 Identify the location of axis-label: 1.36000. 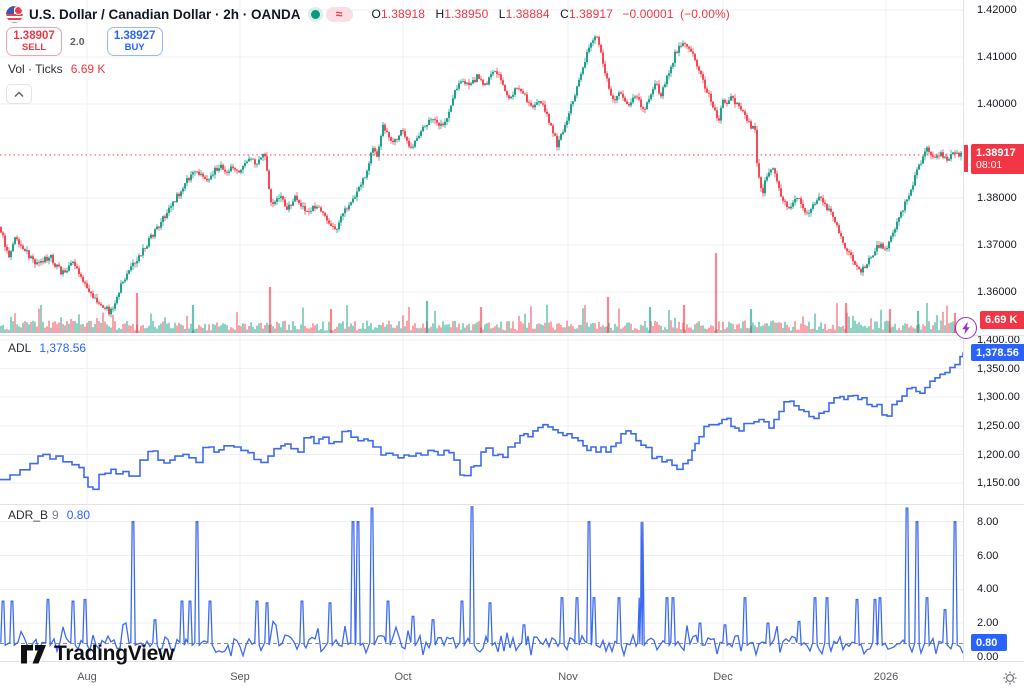
(997, 292).